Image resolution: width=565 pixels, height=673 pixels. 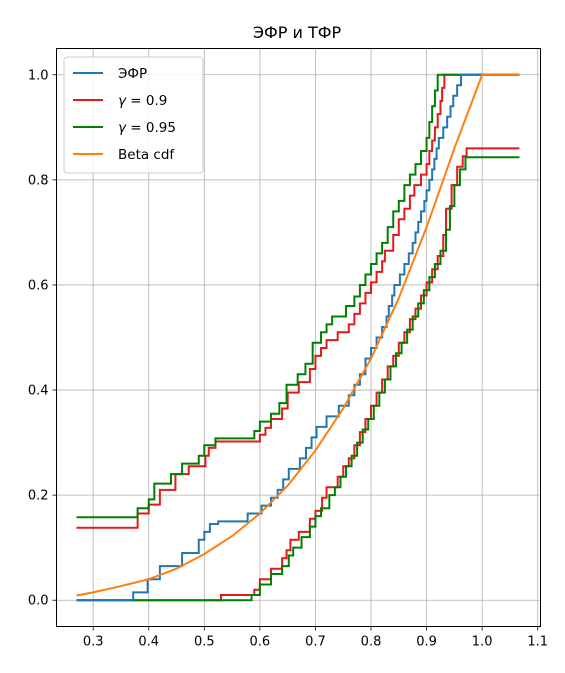 I want to click on y-tick-label: 0.2, so click(x=38, y=496).